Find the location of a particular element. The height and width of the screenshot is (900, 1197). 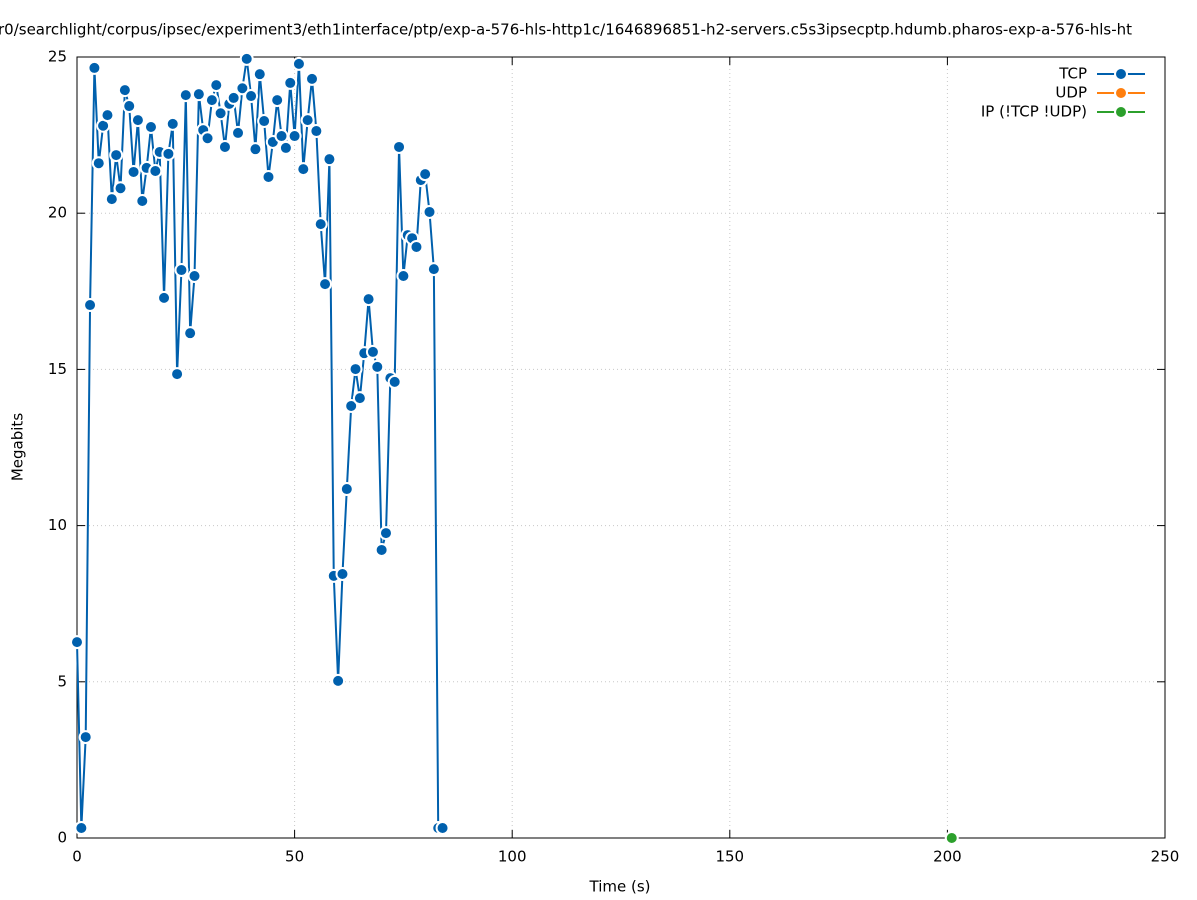

legend-label: IP (!TCP !UDP) is located at coordinates (1034, 112).